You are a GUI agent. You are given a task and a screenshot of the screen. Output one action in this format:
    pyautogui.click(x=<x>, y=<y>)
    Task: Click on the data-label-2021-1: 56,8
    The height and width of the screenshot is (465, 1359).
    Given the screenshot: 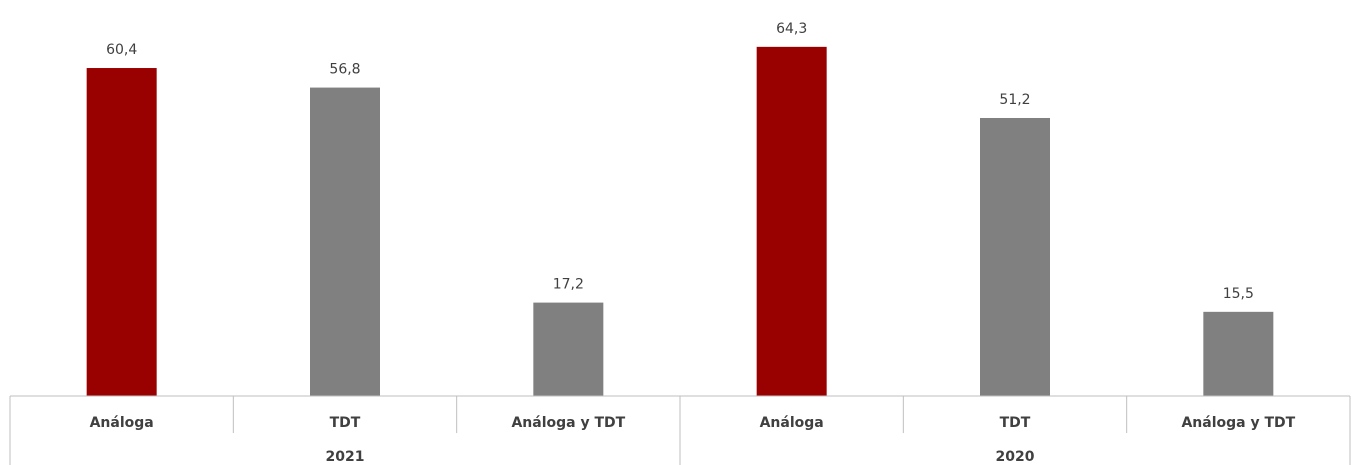 What is the action you would take?
    pyautogui.click(x=344, y=70)
    